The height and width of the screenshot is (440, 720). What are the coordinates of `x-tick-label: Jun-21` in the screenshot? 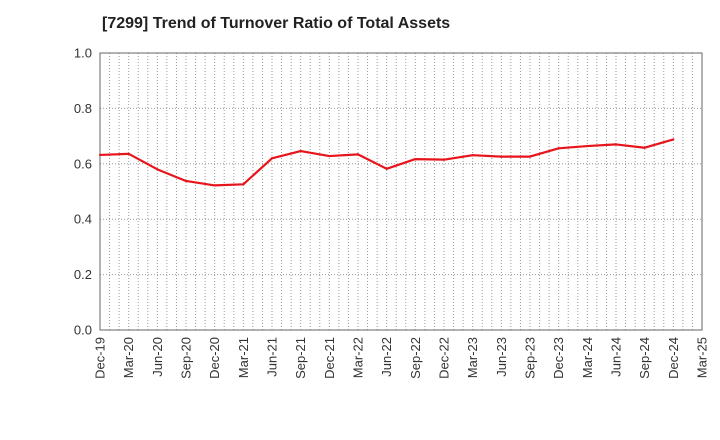 It's located at (272, 357).